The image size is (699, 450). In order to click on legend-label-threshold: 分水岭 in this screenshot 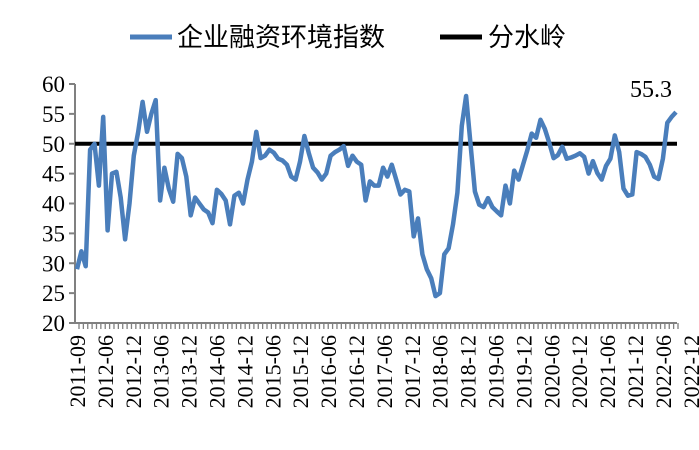, I will do `click(527, 37)`.